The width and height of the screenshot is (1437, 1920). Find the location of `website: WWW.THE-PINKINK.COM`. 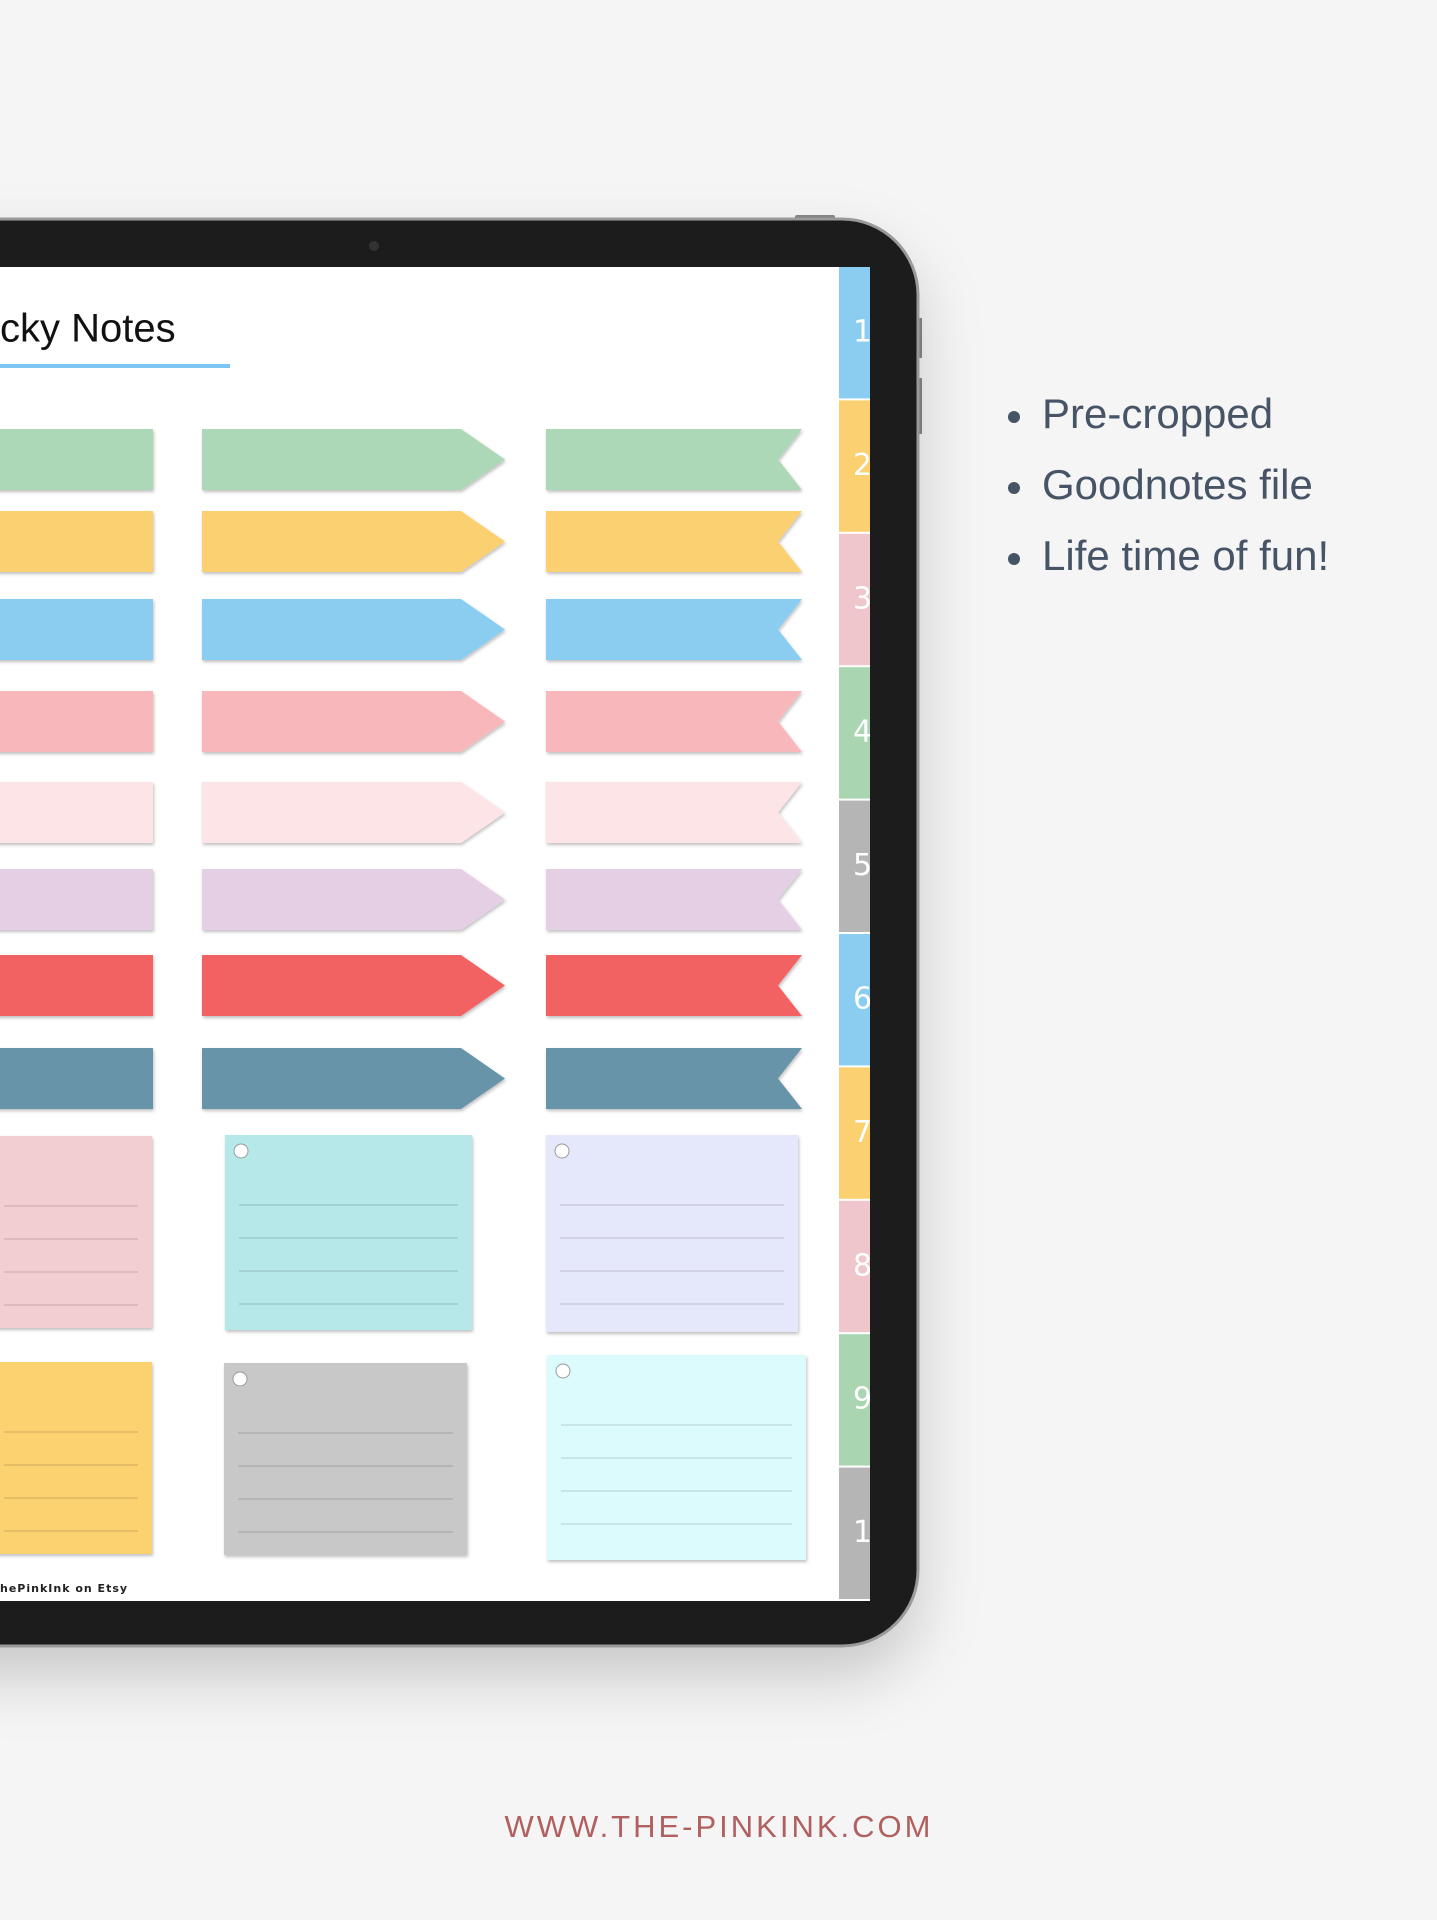

website: WWW.THE-PINKINK.COM is located at coordinates (719, 1826).